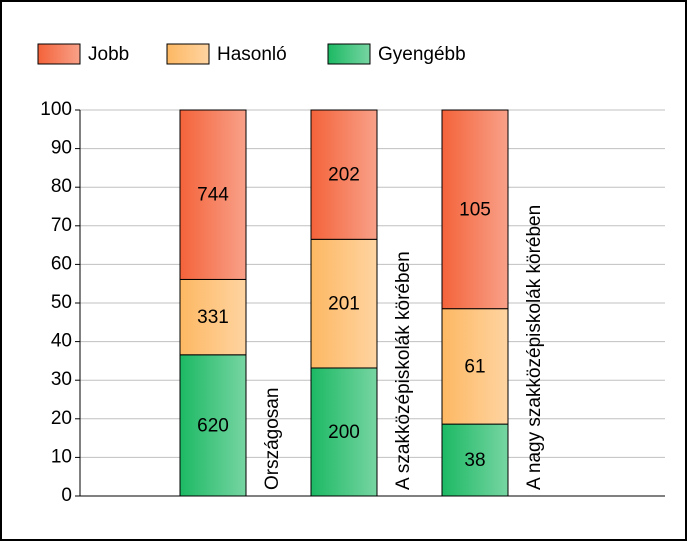 The image size is (687, 541). I want to click on y-tick-label: 90, so click(61, 148).